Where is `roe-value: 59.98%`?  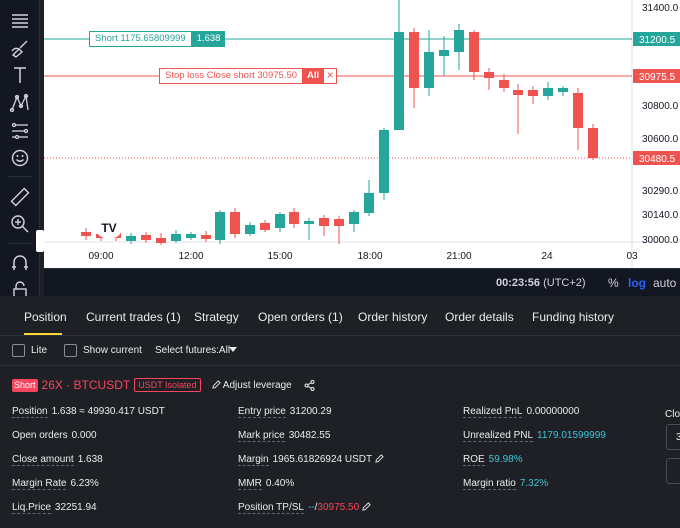 roe-value: 59.98% is located at coordinates (505, 459).